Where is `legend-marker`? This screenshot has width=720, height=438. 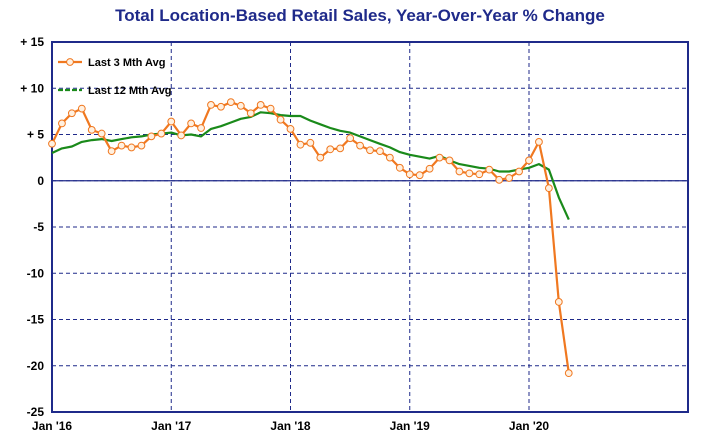 legend-marker is located at coordinates (70, 62).